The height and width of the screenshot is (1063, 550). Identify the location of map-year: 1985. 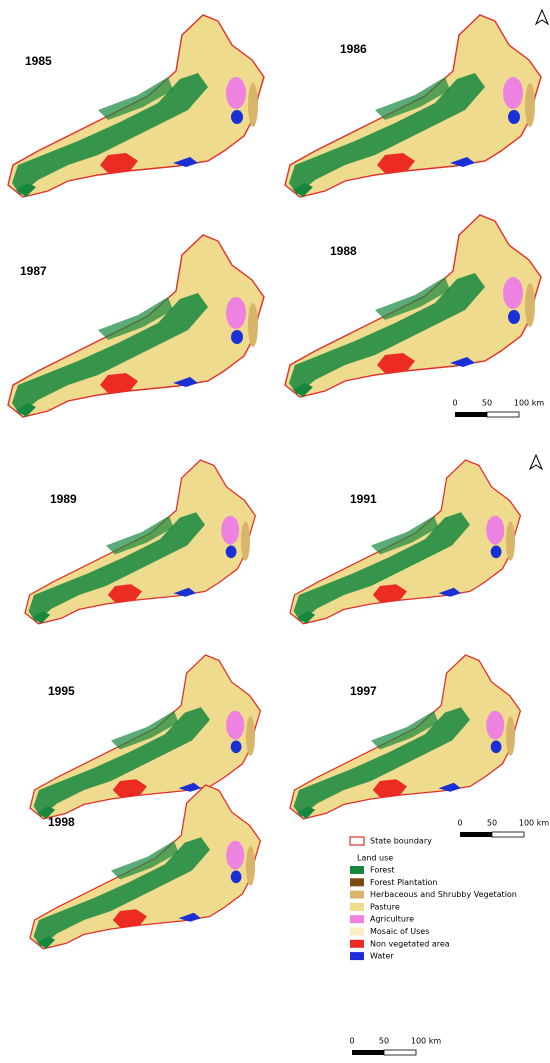
(38, 61).